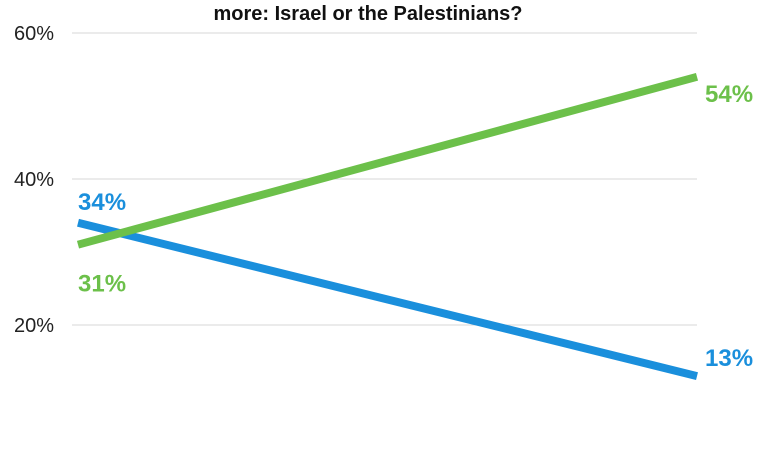 The width and height of the screenshot is (780, 470). What do you see at coordinates (729, 358) in the screenshot?
I see `data-label-blue-1: 13%` at bounding box center [729, 358].